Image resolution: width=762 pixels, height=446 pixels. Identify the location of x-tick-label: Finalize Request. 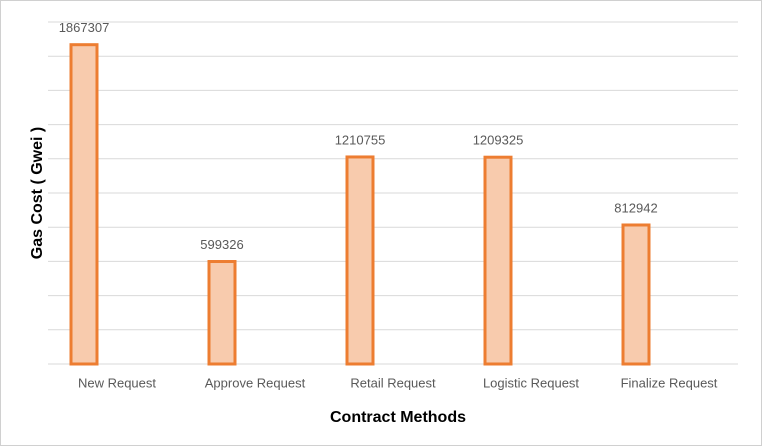
(669, 382).